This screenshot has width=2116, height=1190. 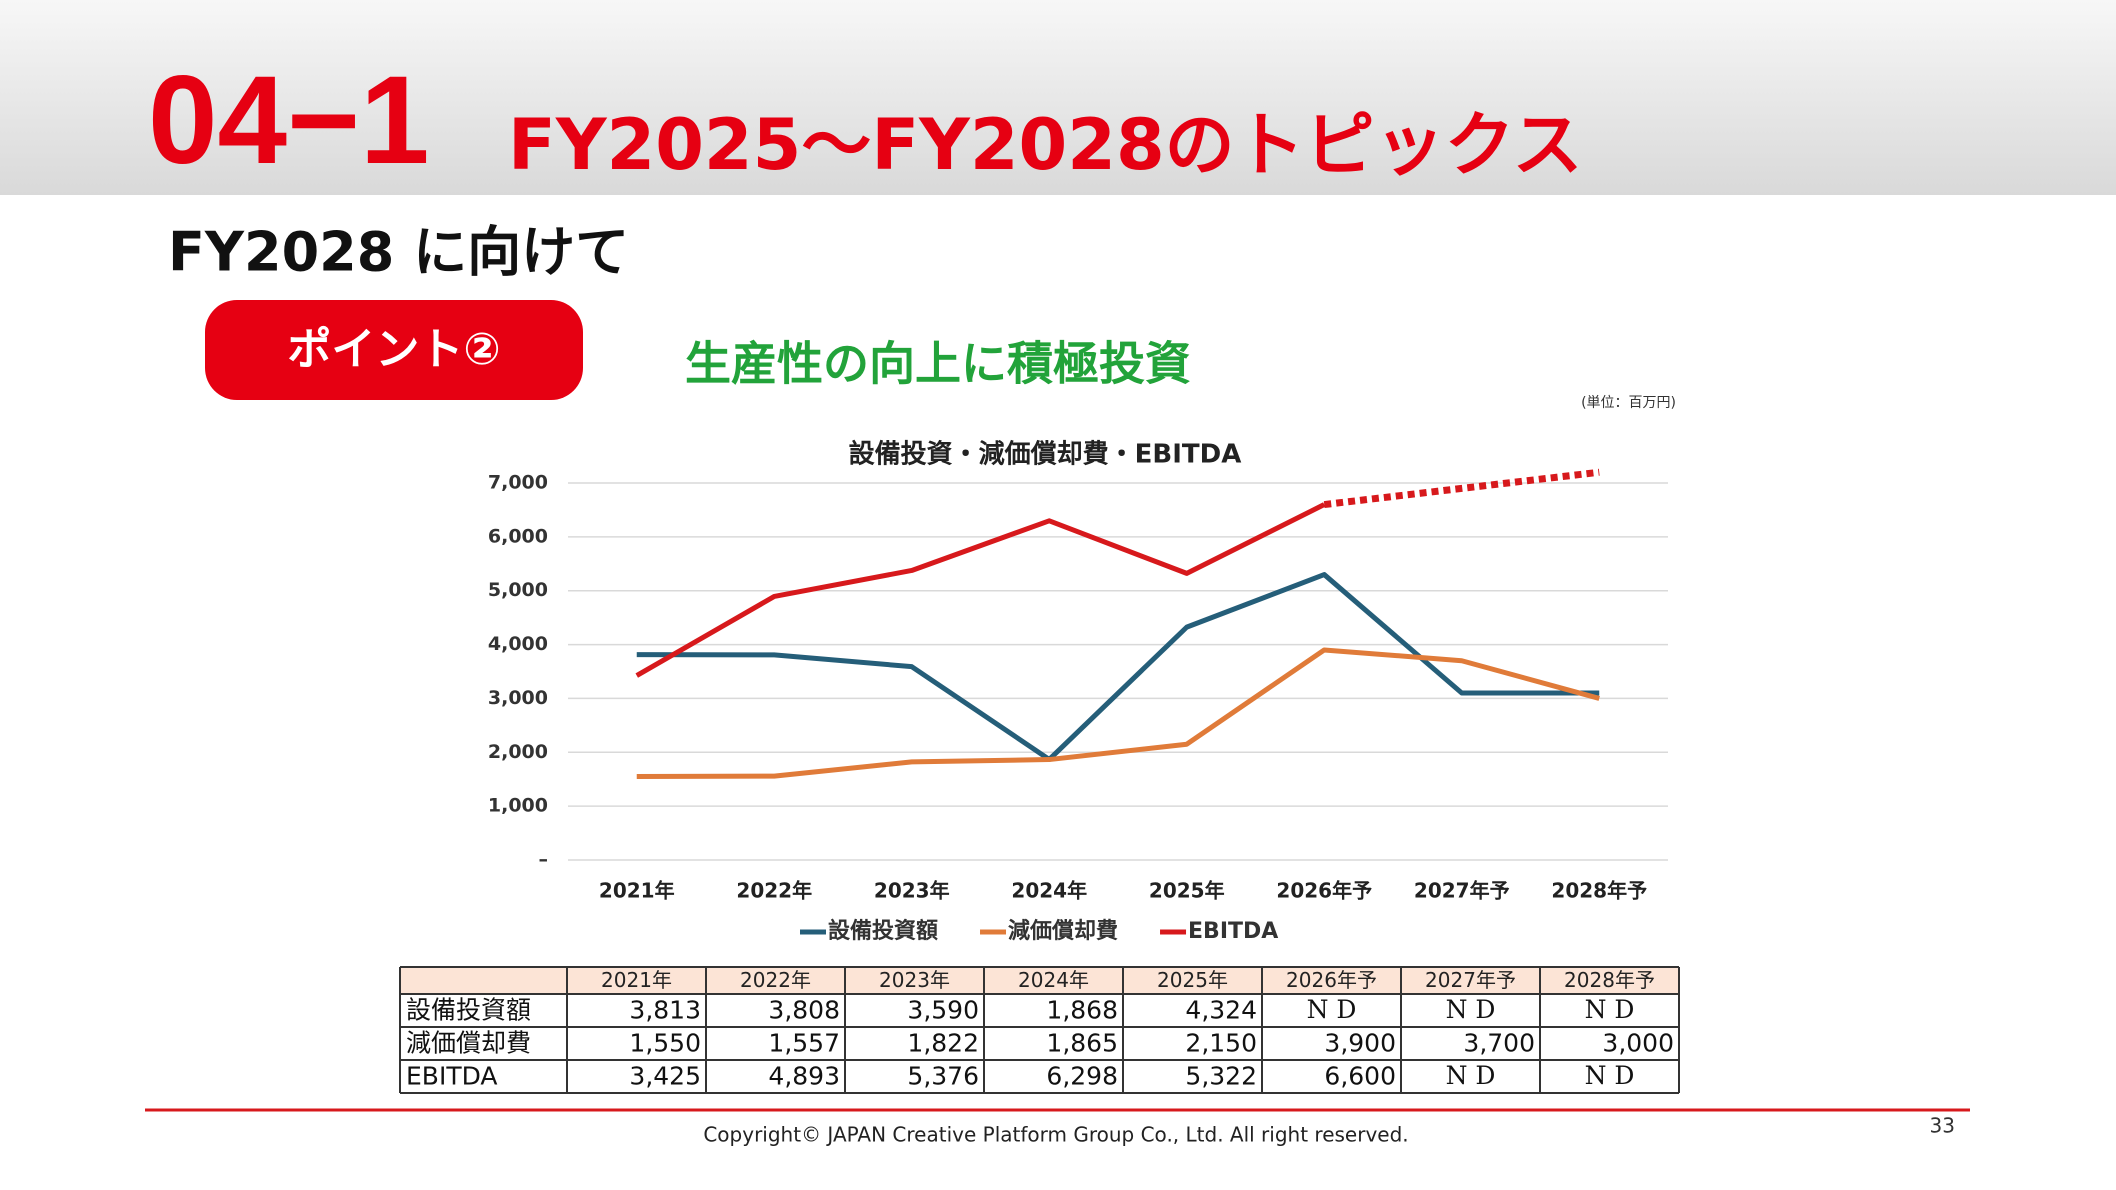 I want to click on y-tick-label: 5,000, so click(x=518, y=590).